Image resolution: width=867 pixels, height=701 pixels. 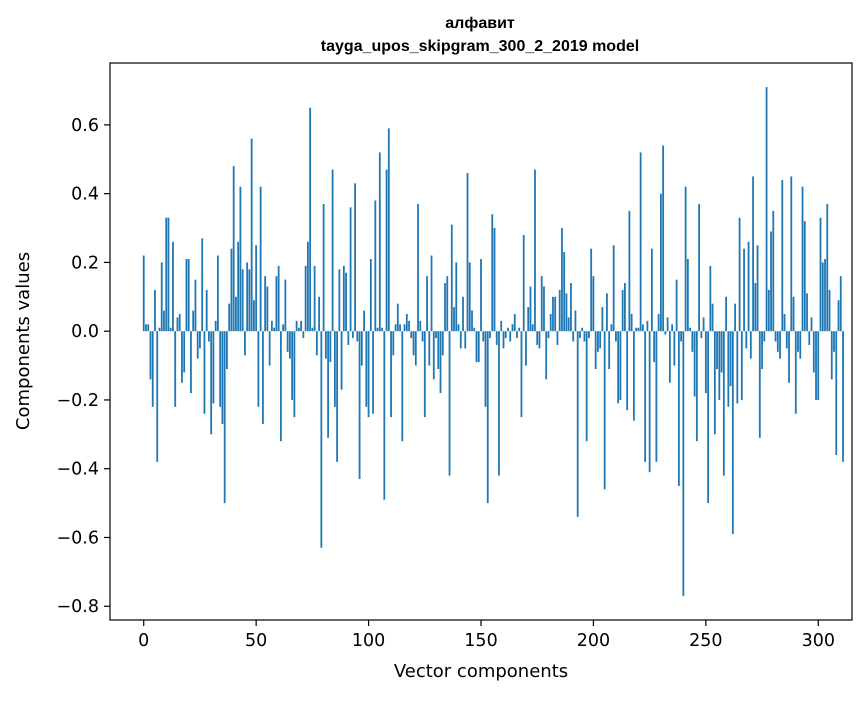 I want to click on y-tick-label: −0.6, so click(x=78, y=538).